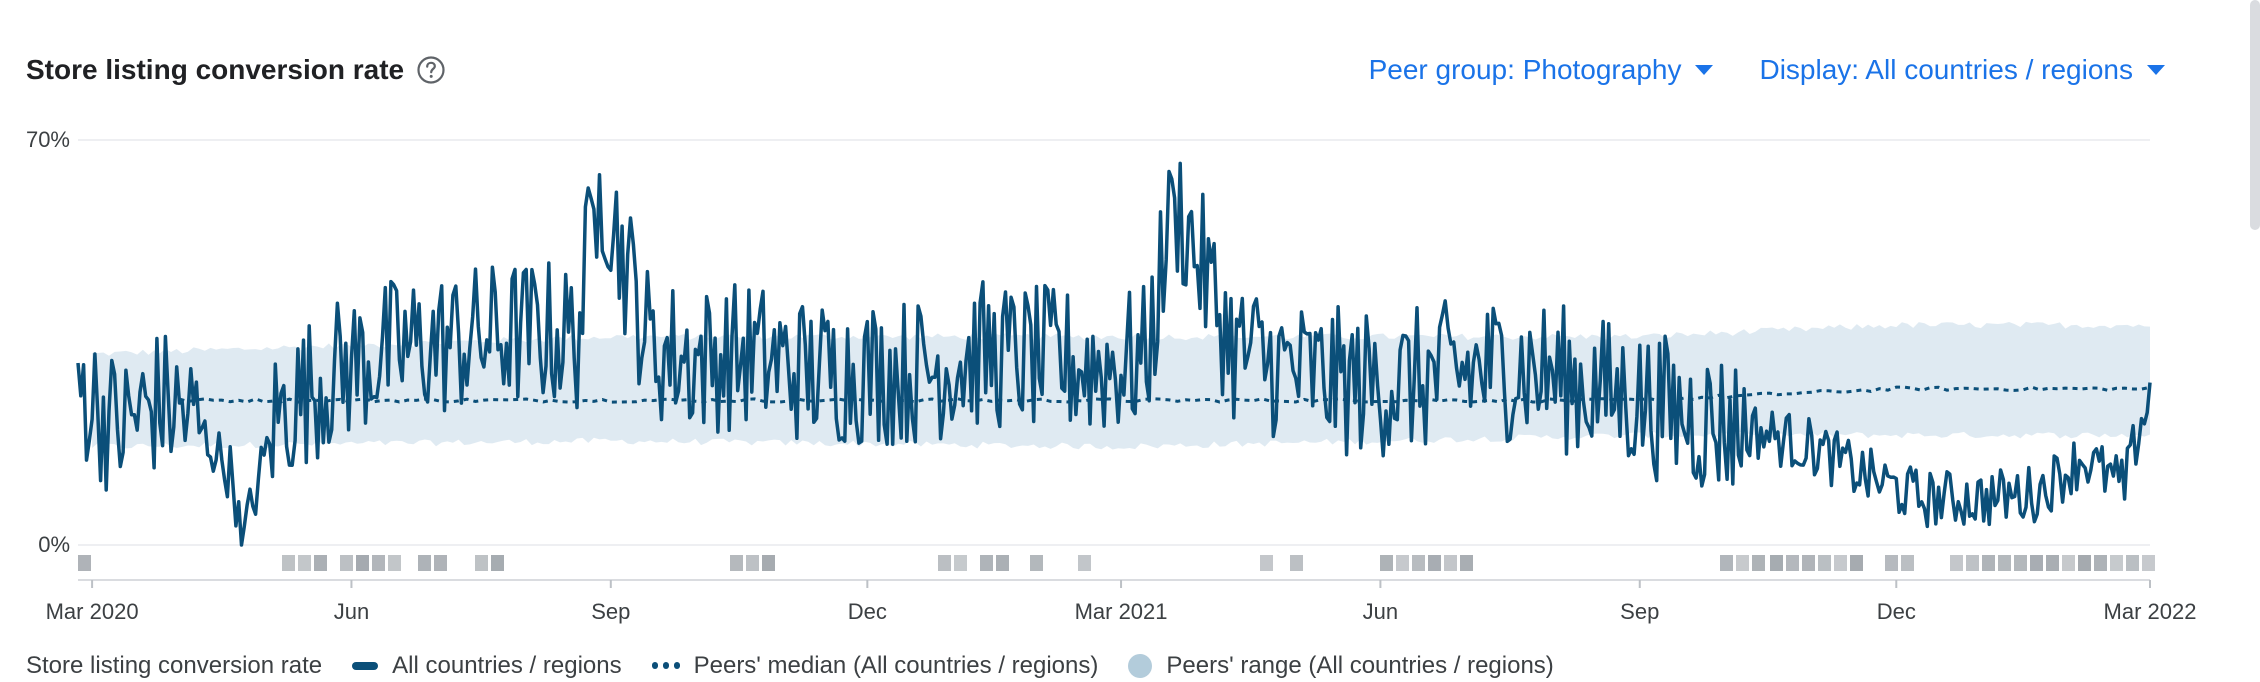 Image resolution: width=2260 pixels, height=682 pixels. Describe the element at coordinates (54, 544) in the screenshot. I see `y-tick-label: 0%` at that location.